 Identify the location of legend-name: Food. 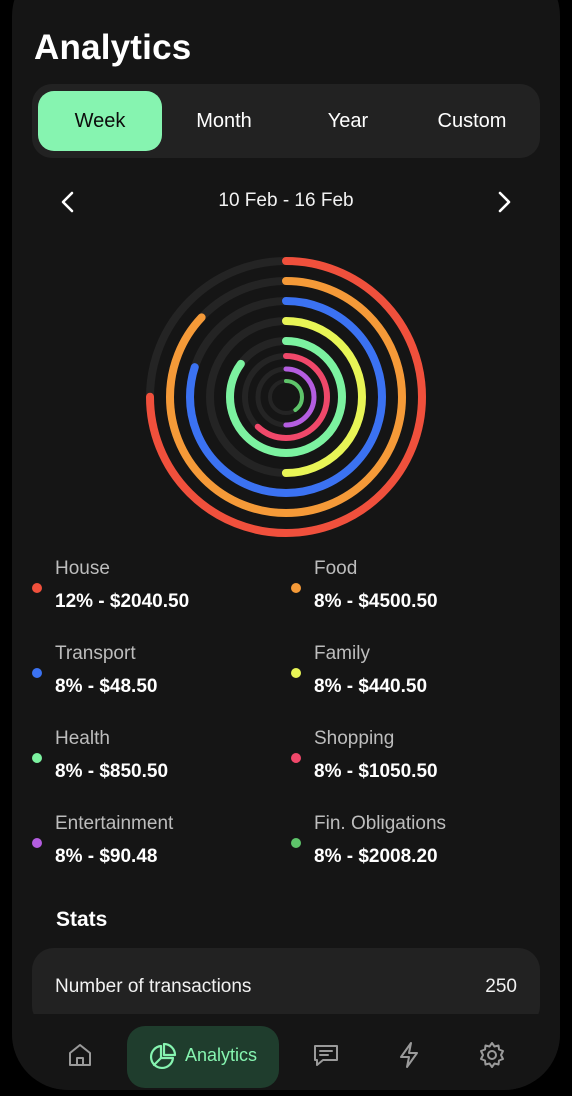
(336, 568).